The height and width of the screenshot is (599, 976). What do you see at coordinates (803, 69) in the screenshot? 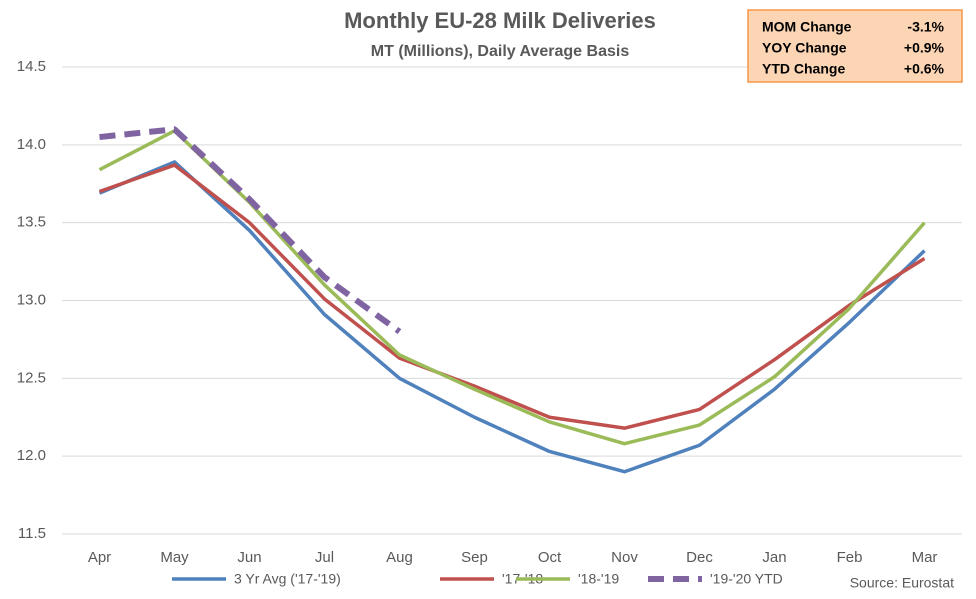
I see `summary-label: YTD Change` at bounding box center [803, 69].